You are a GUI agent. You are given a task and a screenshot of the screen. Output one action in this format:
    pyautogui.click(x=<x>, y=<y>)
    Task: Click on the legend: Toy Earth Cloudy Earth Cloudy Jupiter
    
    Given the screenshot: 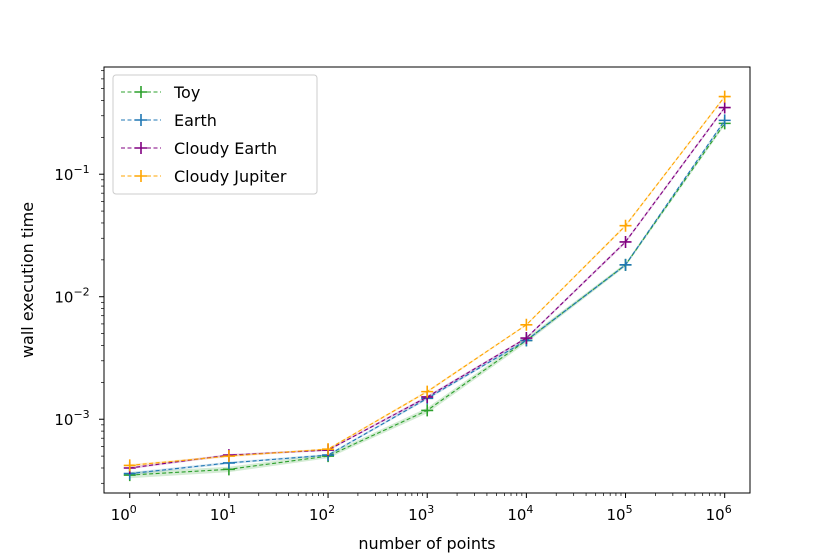 What is the action you would take?
    pyautogui.click(x=215, y=134)
    